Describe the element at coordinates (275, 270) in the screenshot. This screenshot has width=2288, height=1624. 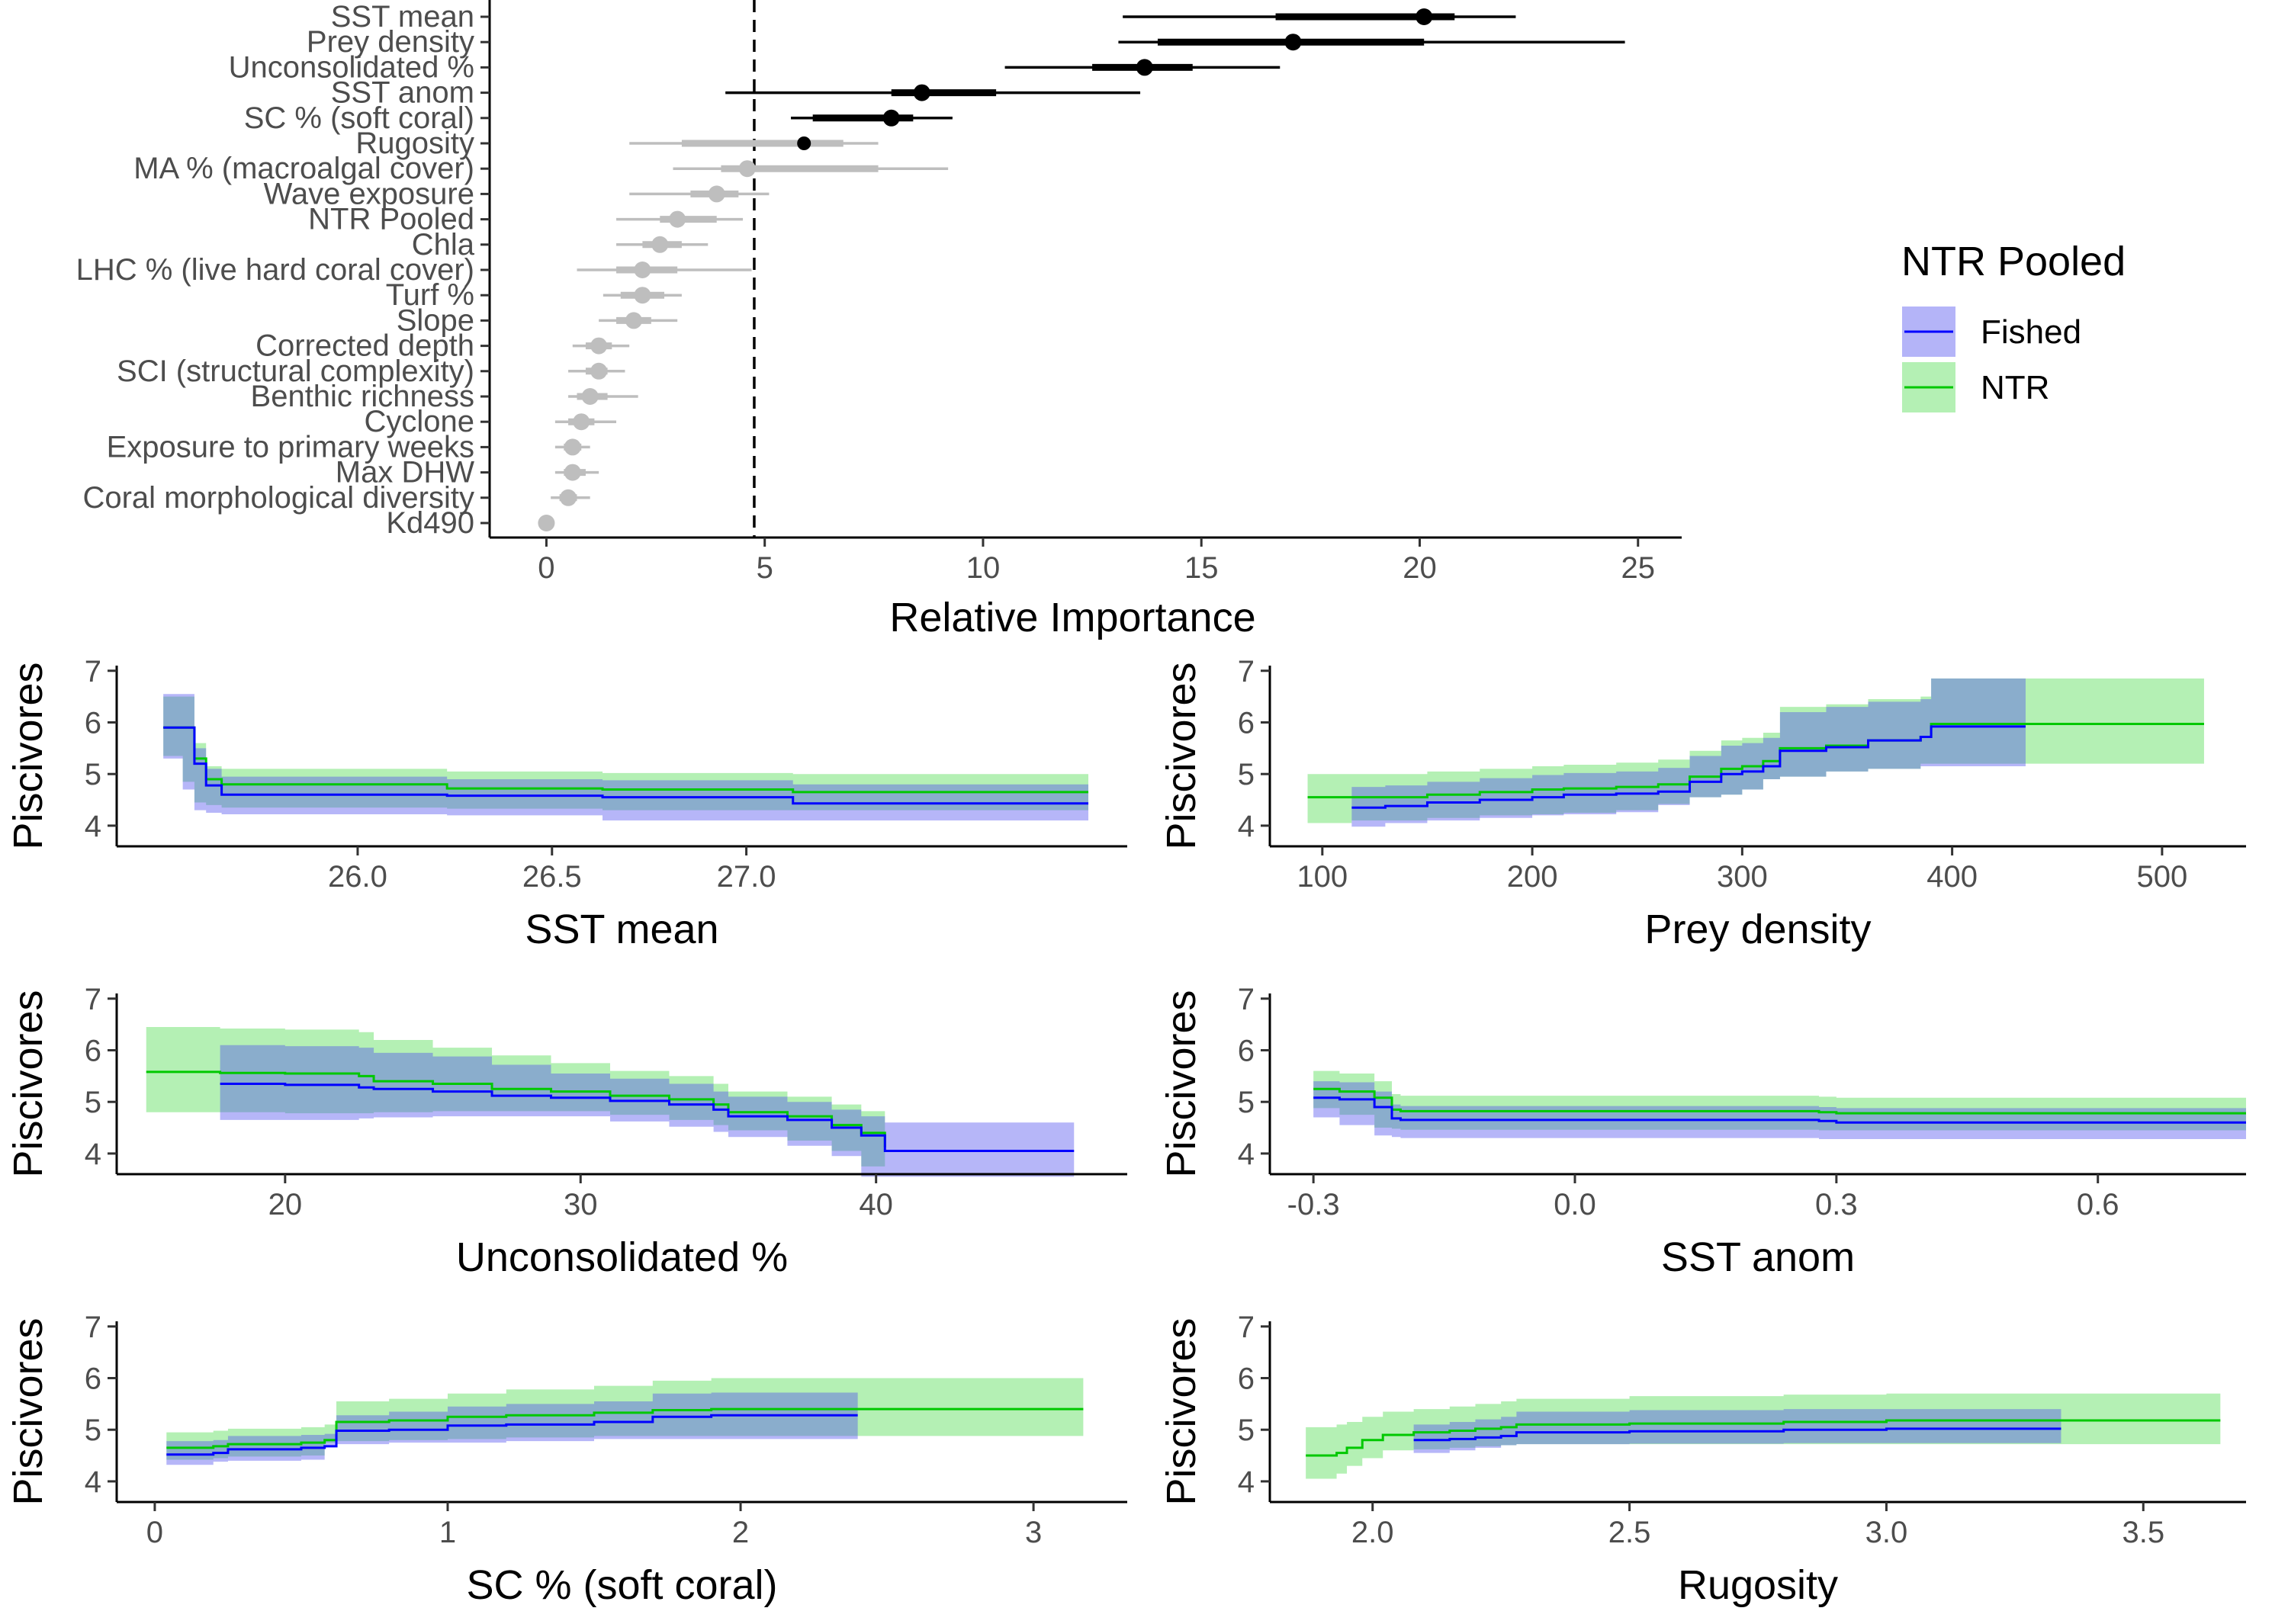
I see `variable-label: LHC % (live hard coral cover)` at that location.